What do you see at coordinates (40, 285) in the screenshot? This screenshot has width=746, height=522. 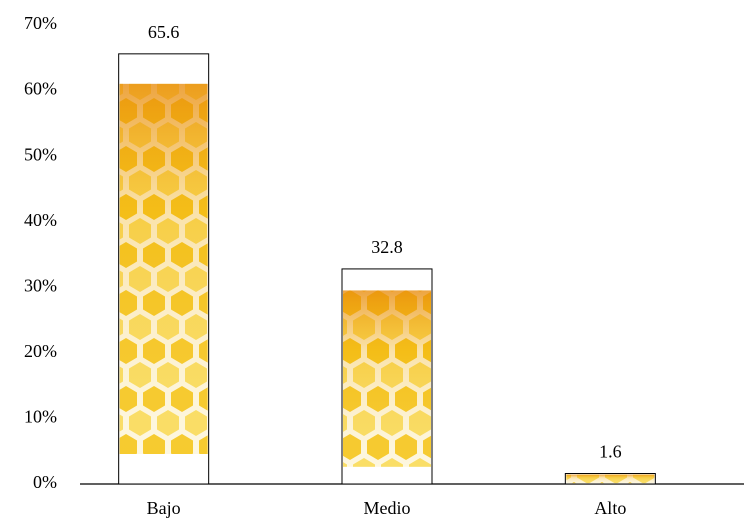 I see `y-tick-label: 30%` at bounding box center [40, 285].